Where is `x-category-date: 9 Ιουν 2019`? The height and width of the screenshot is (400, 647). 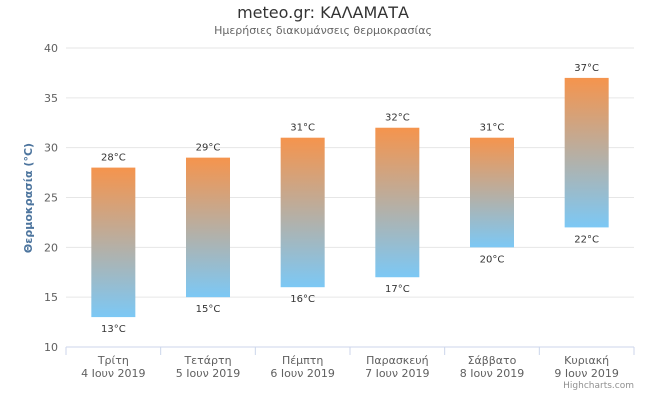 x-category-date: 9 Ιουν 2019 is located at coordinates (586, 373).